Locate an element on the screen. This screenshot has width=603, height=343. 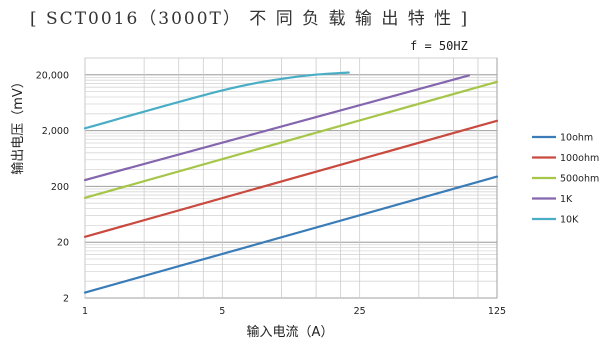
series-line-10K is located at coordinates (216, 100).